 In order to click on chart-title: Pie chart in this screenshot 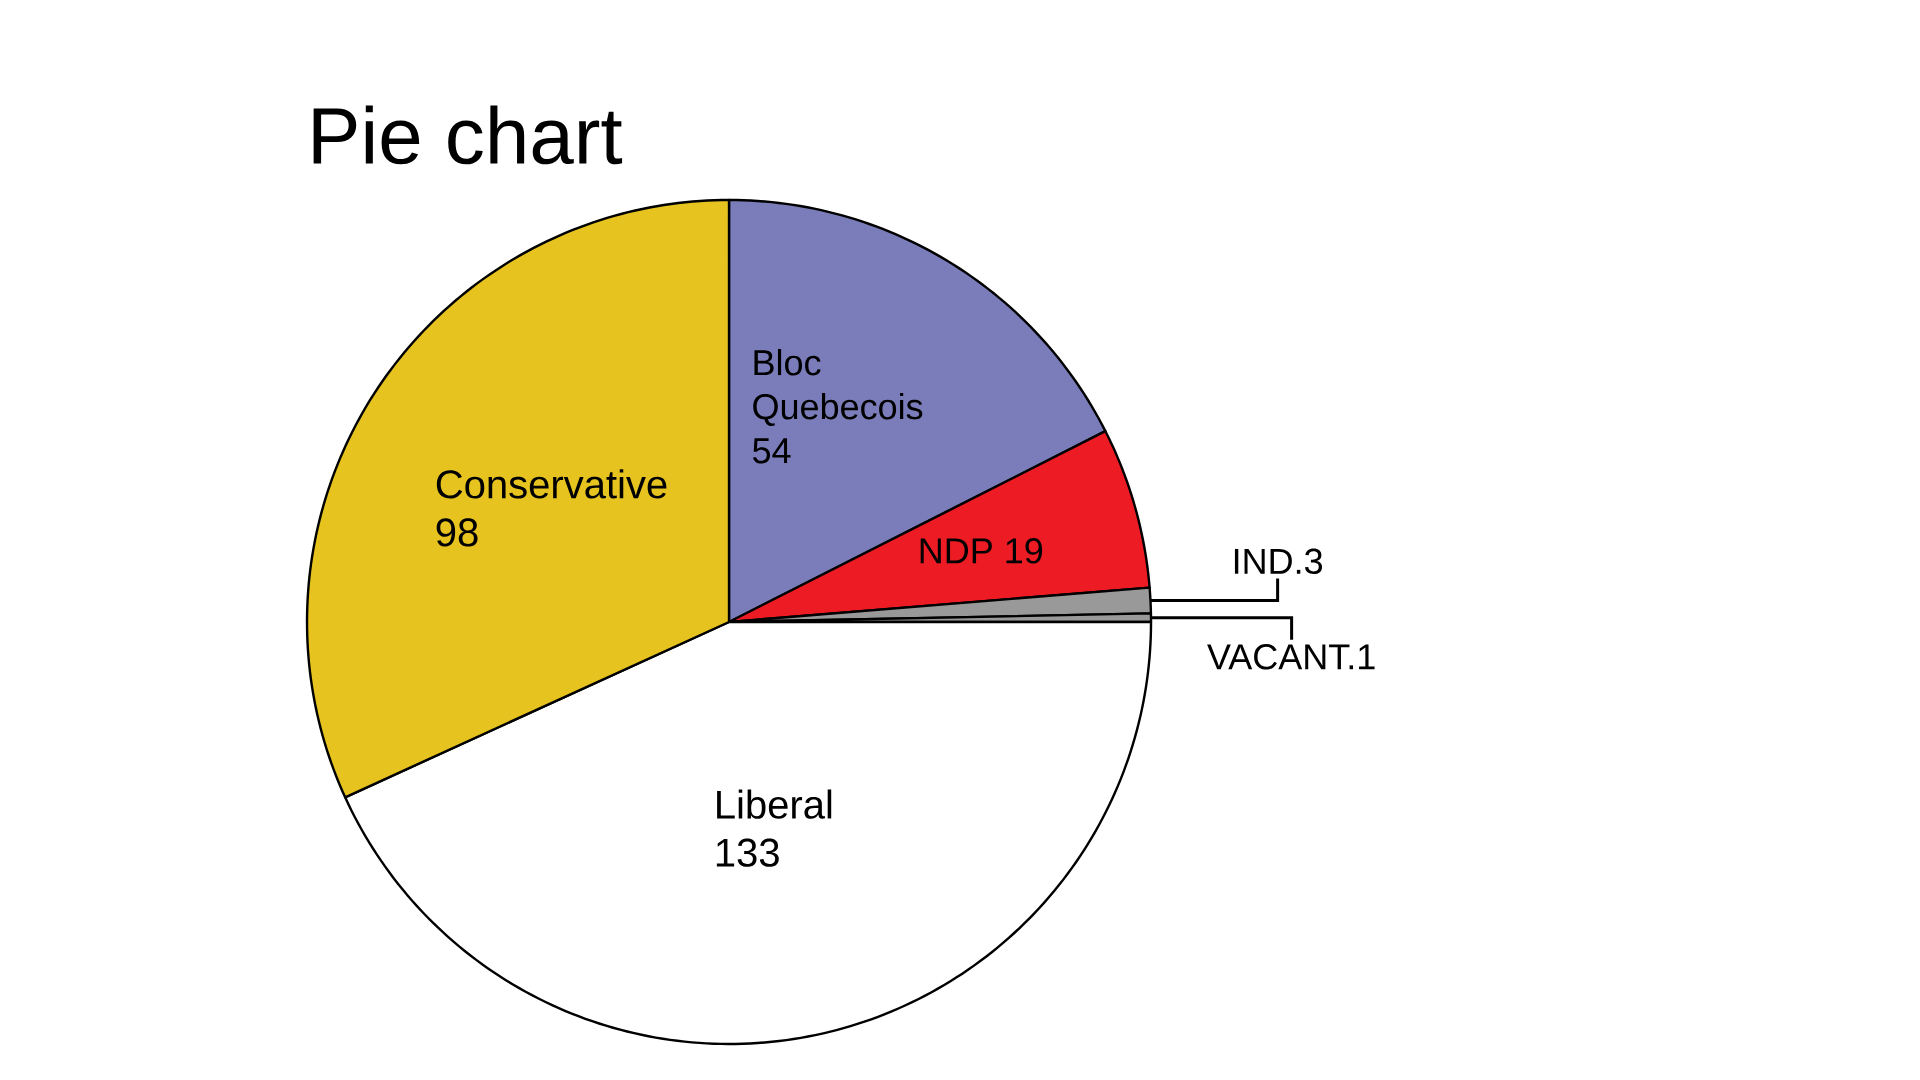, I will do `click(468, 135)`.